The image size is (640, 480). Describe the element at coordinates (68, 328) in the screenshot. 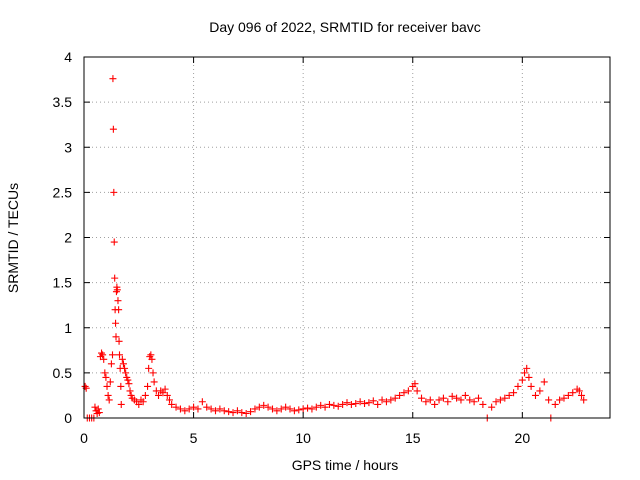

I see `y-tick-label: 1` at that location.